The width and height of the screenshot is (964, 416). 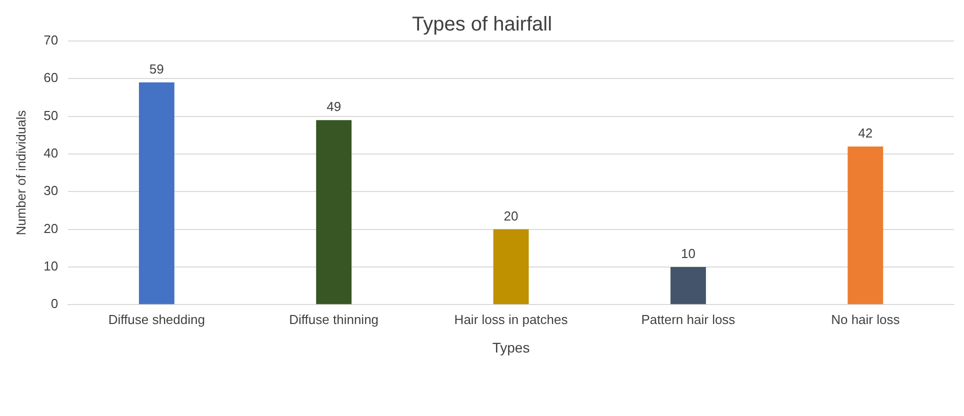 What do you see at coordinates (482, 25) in the screenshot?
I see `chart-title: Types of hairfall` at bounding box center [482, 25].